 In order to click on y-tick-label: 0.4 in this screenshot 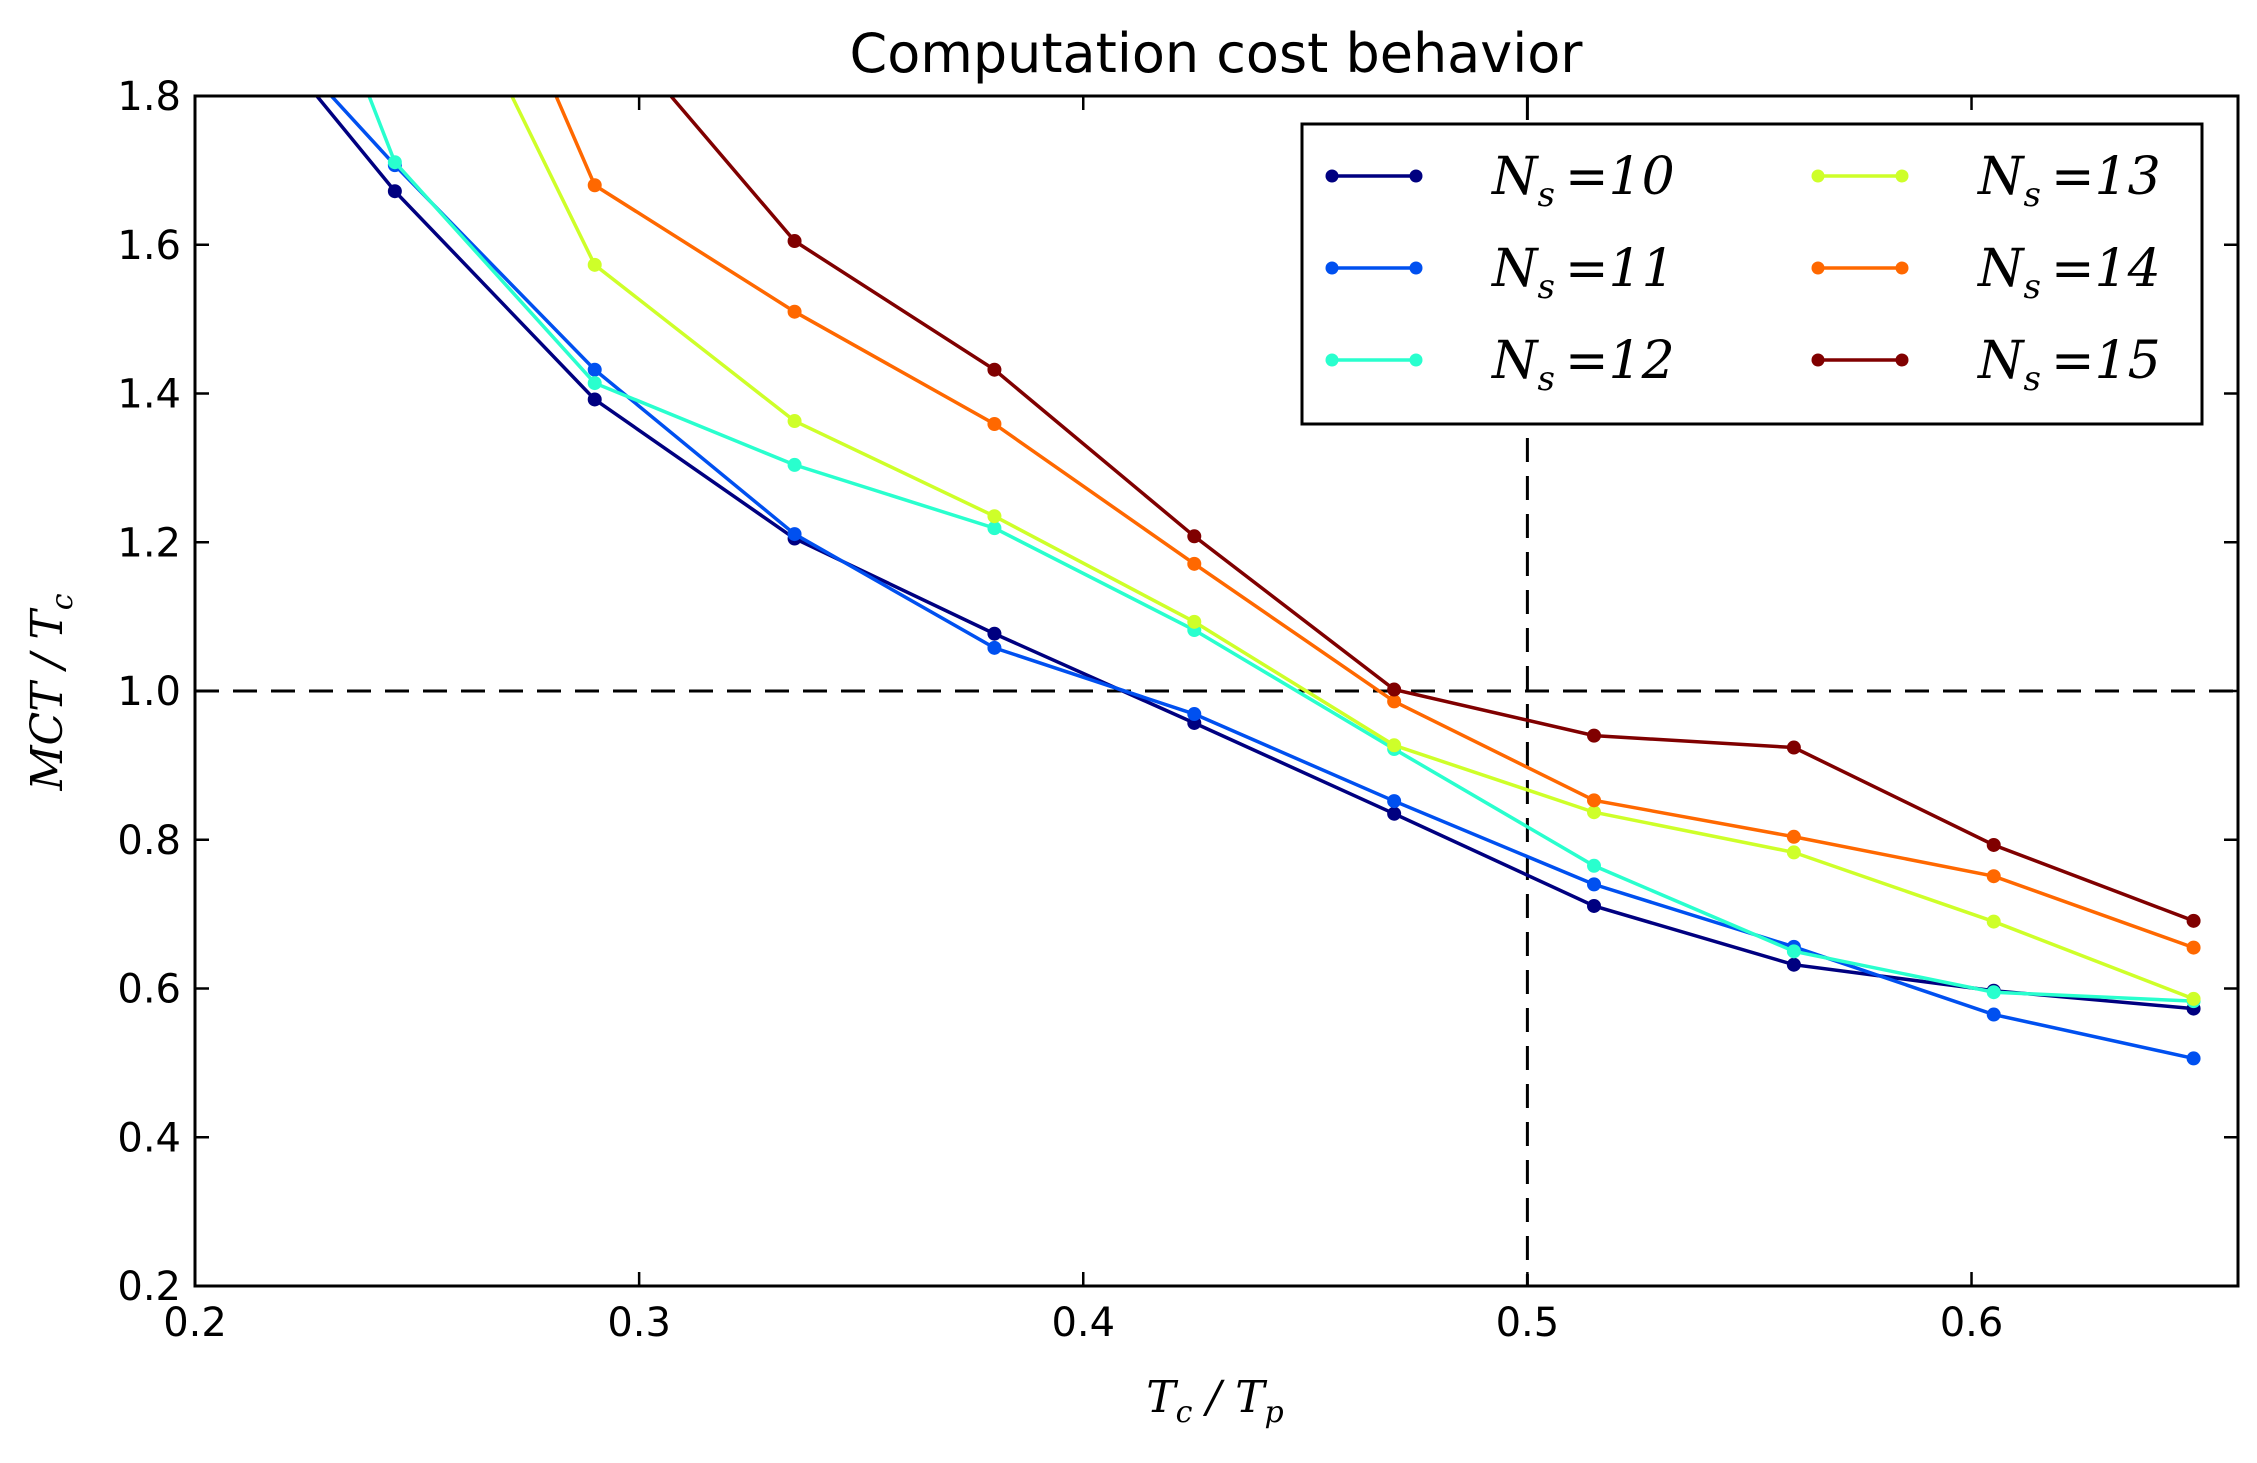, I will do `click(149, 1138)`.